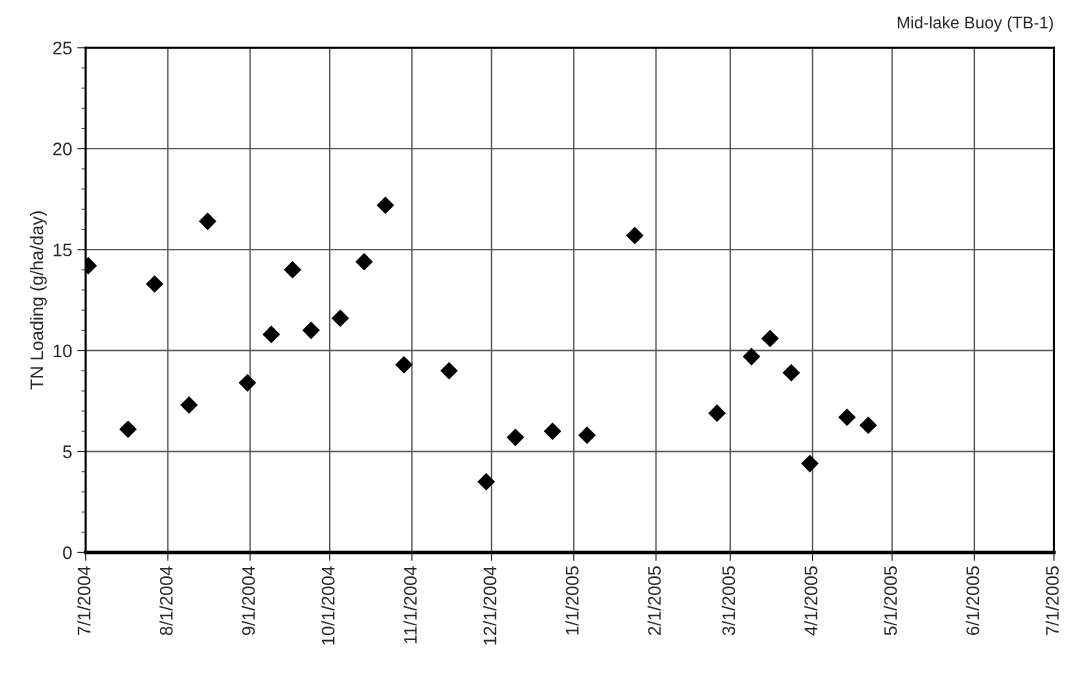 Image resolution: width=1070 pixels, height=682 pixels. Describe the element at coordinates (62, 250) in the screenshot. I see `y-tick-label: 15` at that location.